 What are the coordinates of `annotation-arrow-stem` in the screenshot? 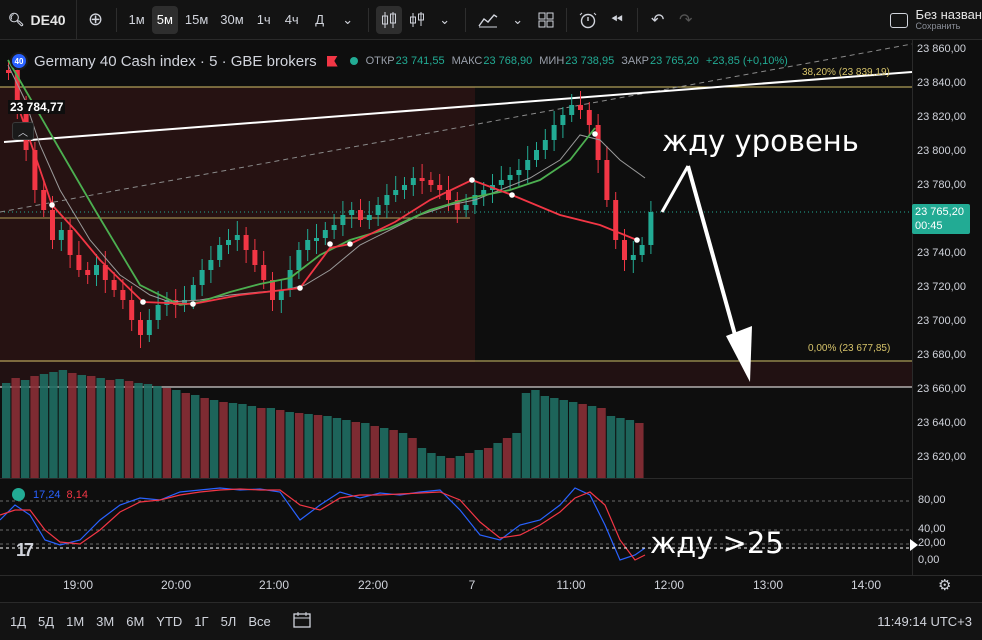 It's located at (675, 189).